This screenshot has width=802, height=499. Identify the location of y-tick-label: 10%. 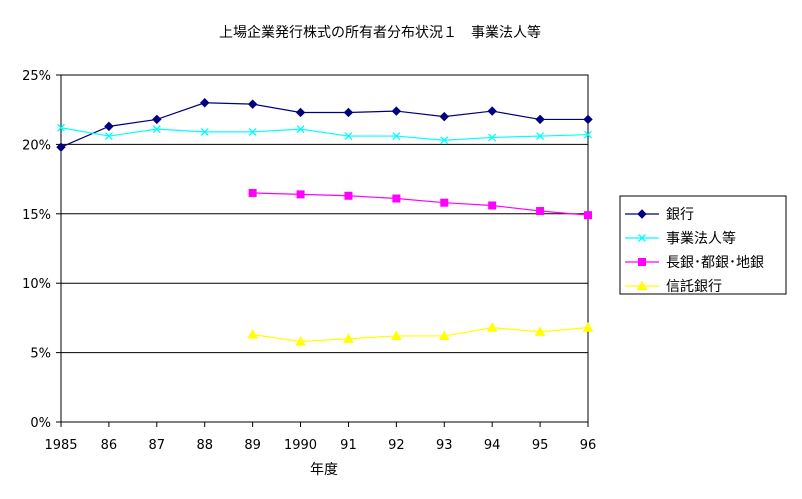
(36, 284).